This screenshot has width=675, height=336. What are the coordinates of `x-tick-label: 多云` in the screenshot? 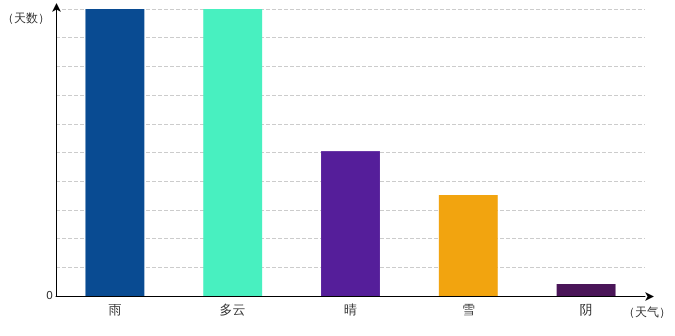 It's located at (233, 310).